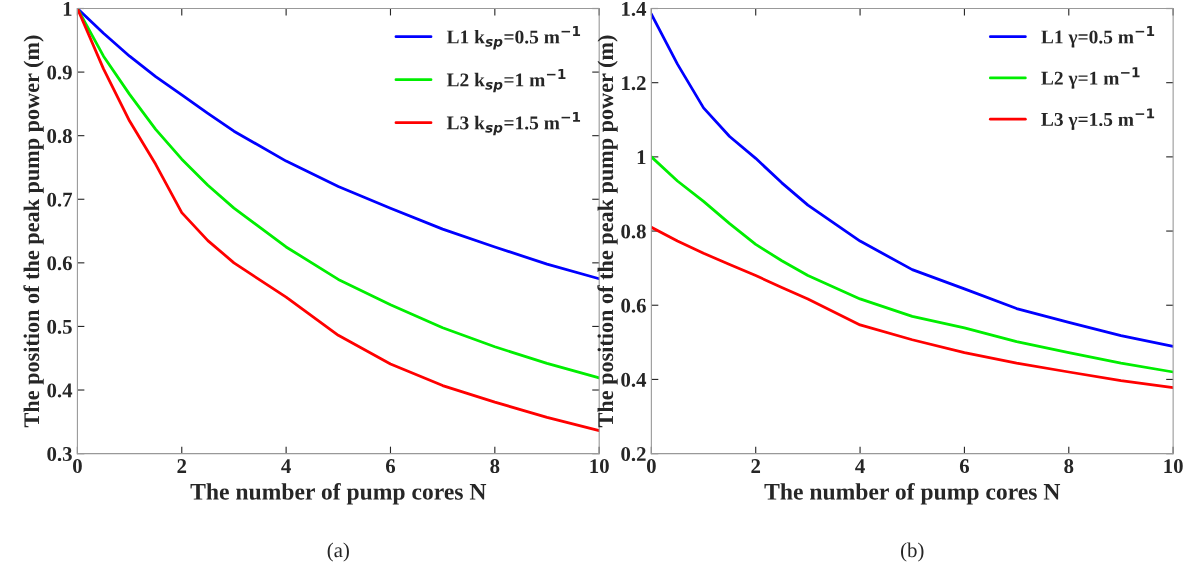 The image size is (1191, 567). I want to click on text: (a), so click(338, 552).